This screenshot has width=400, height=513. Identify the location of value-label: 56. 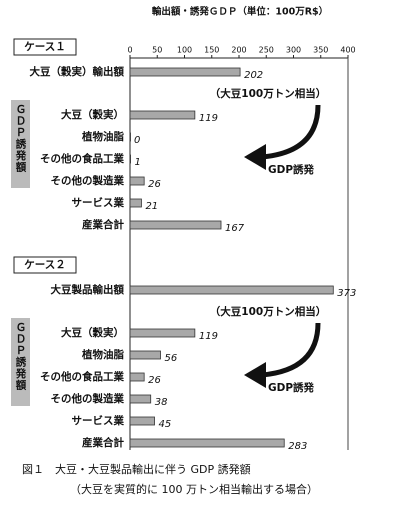
(171, 358).